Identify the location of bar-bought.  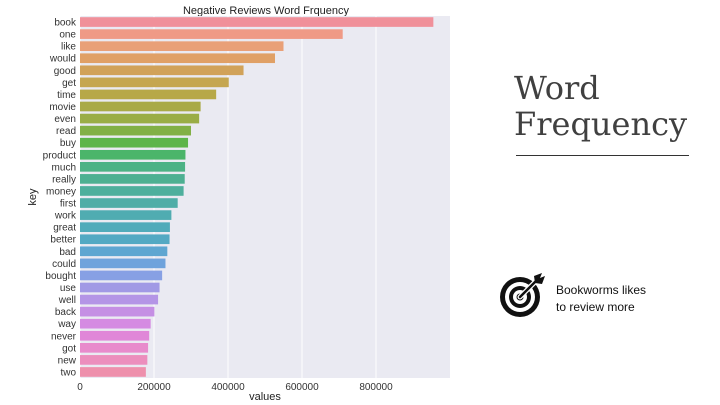
(121, 275).